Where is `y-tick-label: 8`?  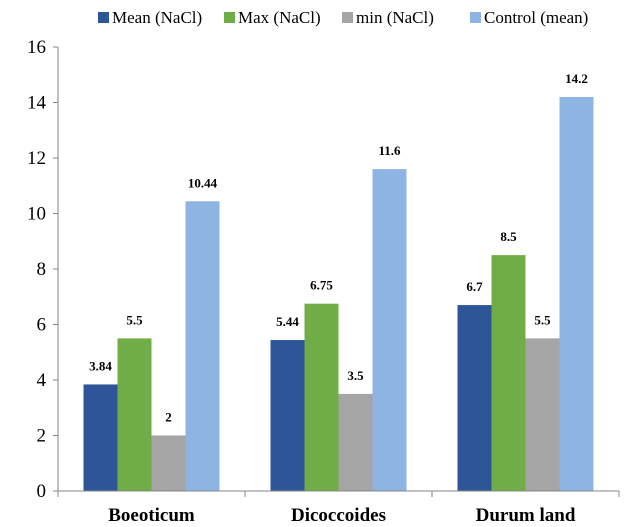 y-tick-label: 8 is located at coordinates (42, 269).